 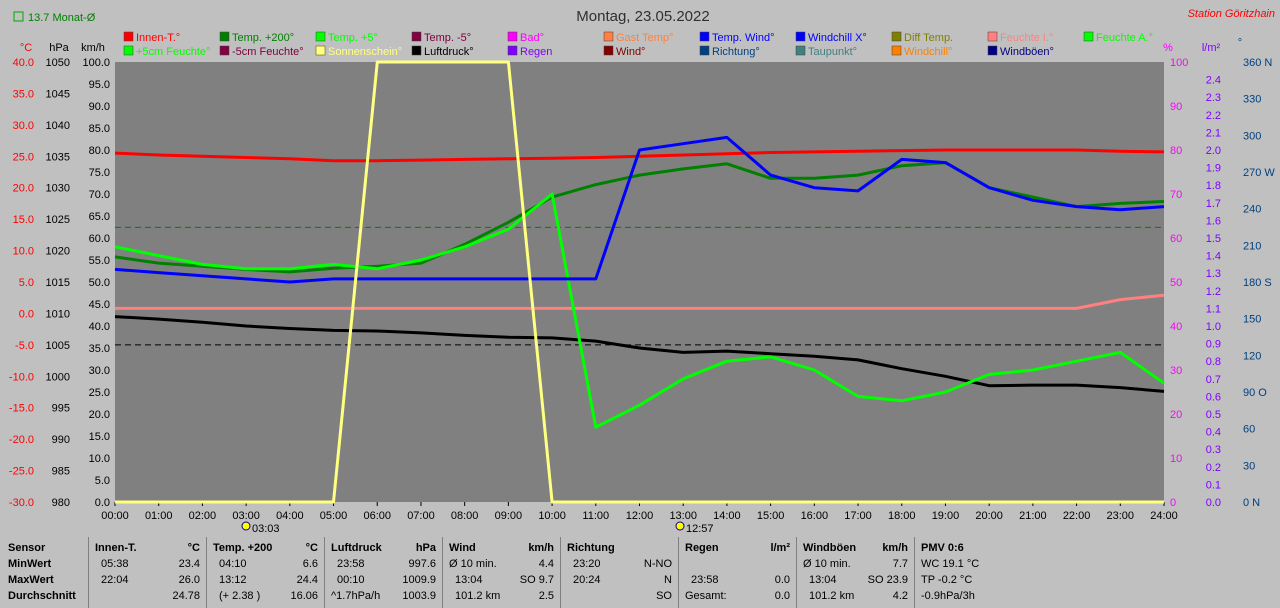 What do you see at coordinates (1121, 516) in the screenshot?
I see `time-tick-label: 23:00` at bounding box center [1121, 516].